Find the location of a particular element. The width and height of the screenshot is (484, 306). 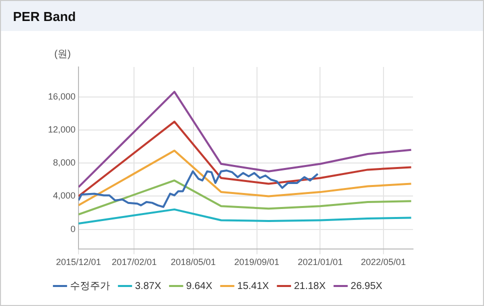

legend-label: 9.64X is located at coordinates (199, 286).